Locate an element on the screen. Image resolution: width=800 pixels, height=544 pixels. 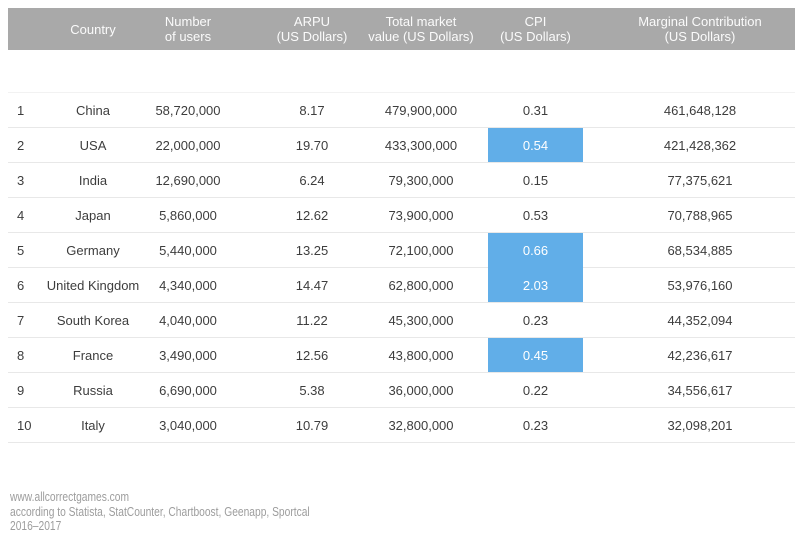
cell-marginal-contribution: 34,556,617 is located at coordinates (700, 390).